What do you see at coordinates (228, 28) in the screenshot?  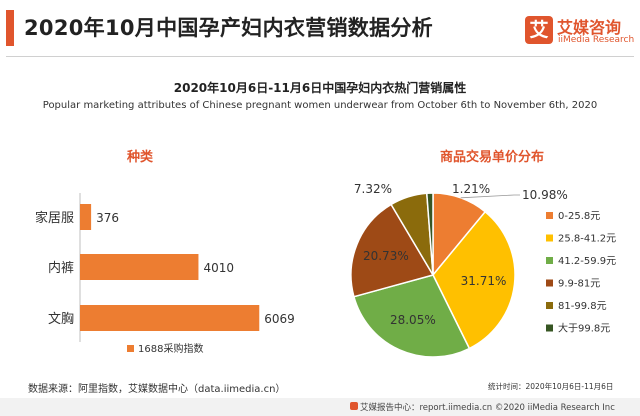 I see `page-title: 2020年10月中国孕产妇内衣营销数据分析` at bounding box center [228, 28].